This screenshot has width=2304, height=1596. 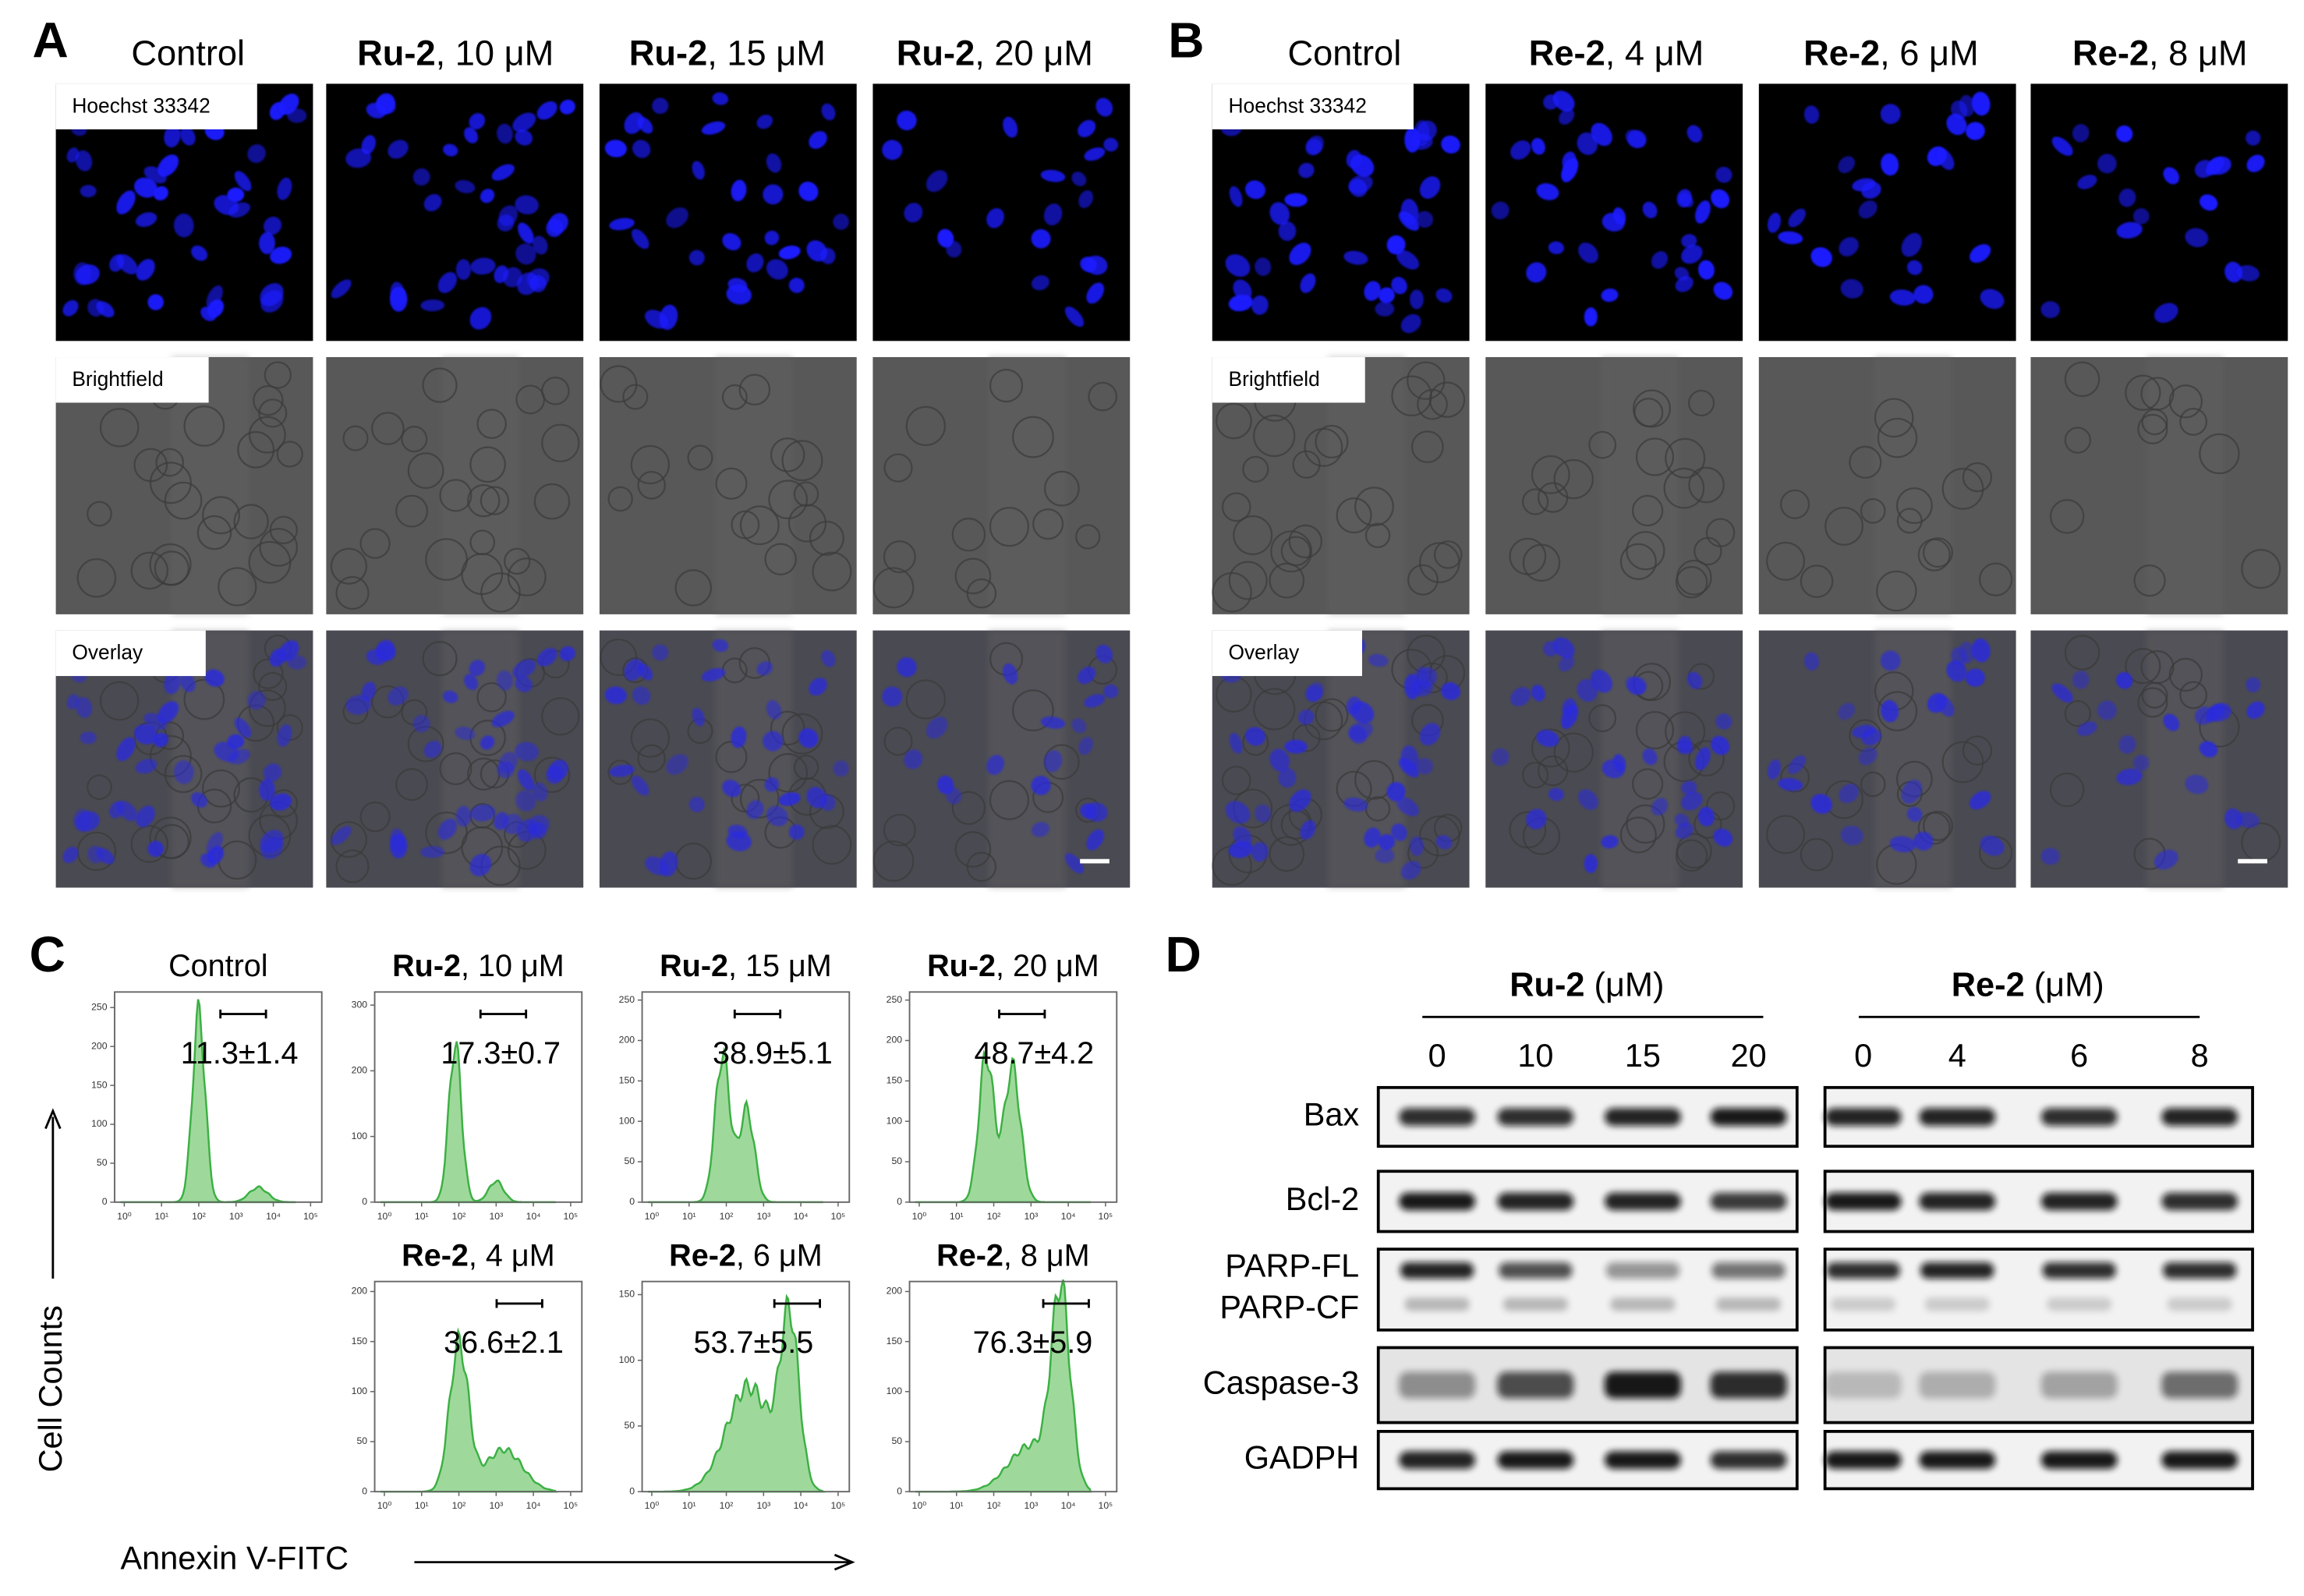 I want to click on x-tick-label: 10¹, so click(x=161, y=1216).